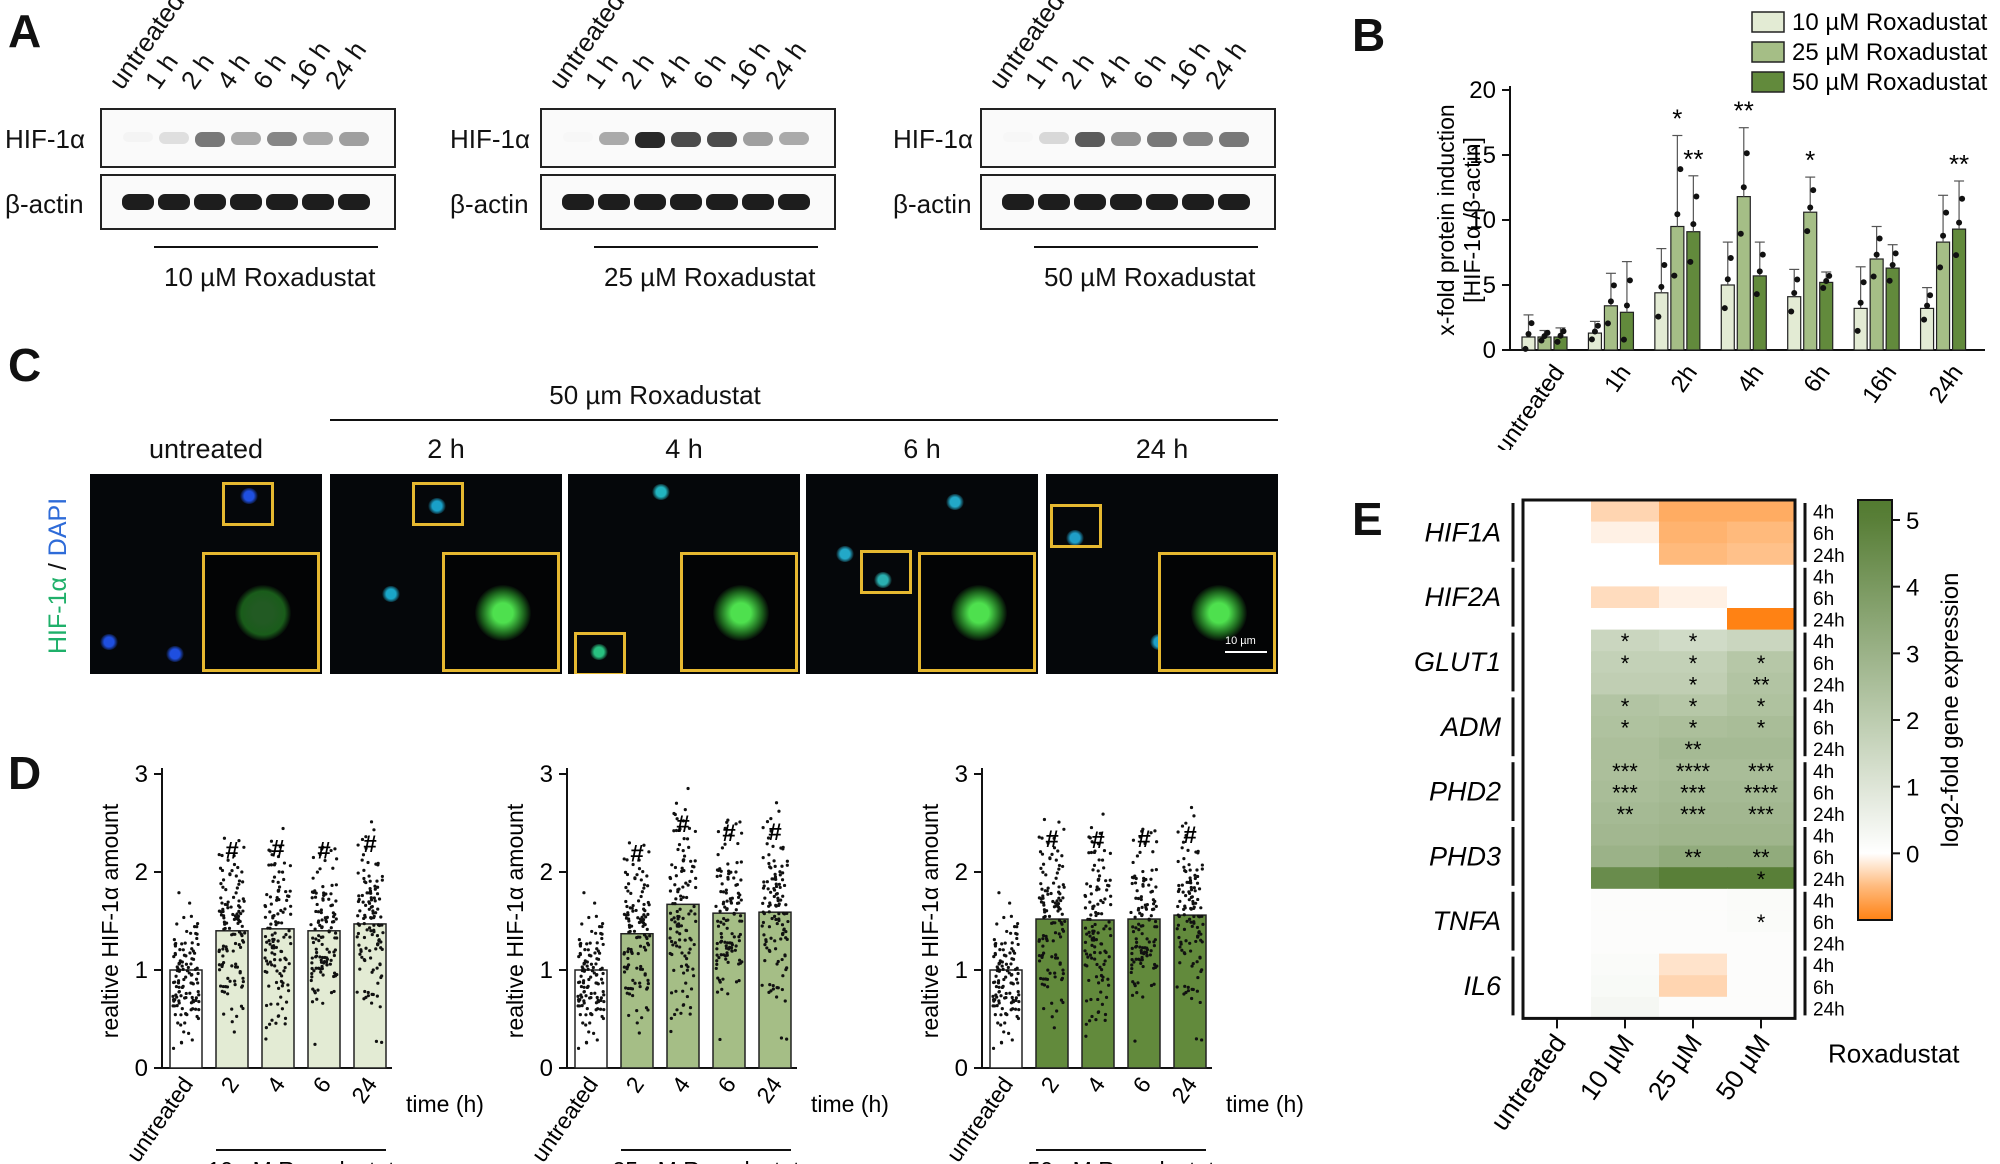 This screenshot has height=1164, width=2000. What do you see at coordinates (1367, 519) in the screenshot?
I see `panel-label-e: E` at bounding box center [1367, 519].